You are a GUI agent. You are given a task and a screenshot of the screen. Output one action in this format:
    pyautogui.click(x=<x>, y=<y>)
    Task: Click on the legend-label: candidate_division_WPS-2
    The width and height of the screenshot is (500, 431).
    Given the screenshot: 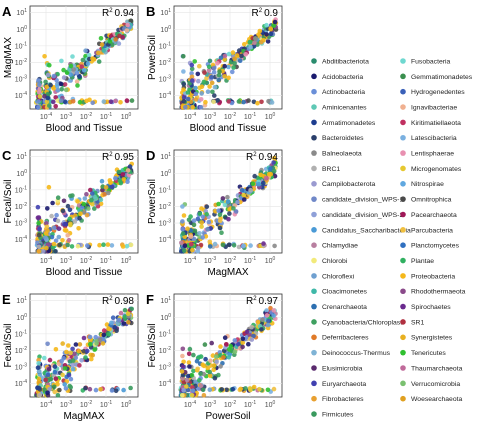 What is the action you would take?
    pyautogui.click(x=362, y=215)
    